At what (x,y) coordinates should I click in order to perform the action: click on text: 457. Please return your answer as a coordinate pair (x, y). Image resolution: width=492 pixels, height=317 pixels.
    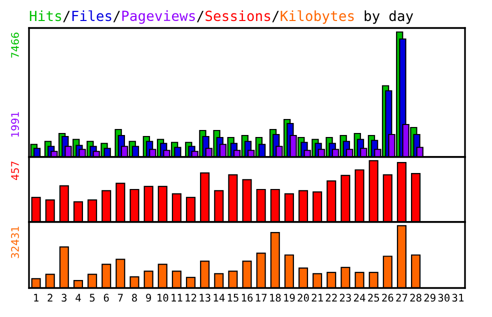
    Looking at the image, I should click on (15, 171).